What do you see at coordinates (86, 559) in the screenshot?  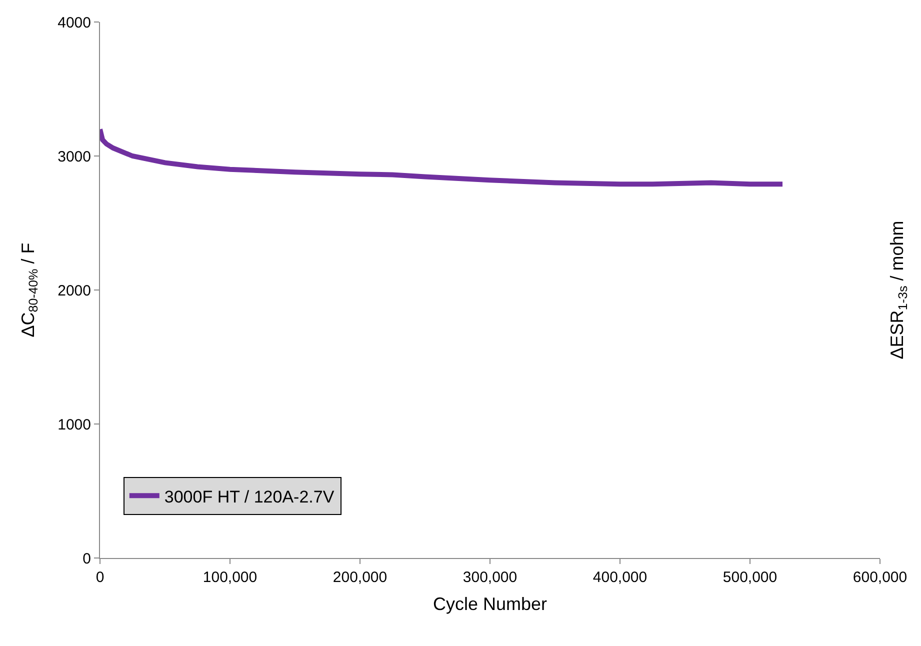 I see `y-tick-label: 0` at bounding box center [86, 559].